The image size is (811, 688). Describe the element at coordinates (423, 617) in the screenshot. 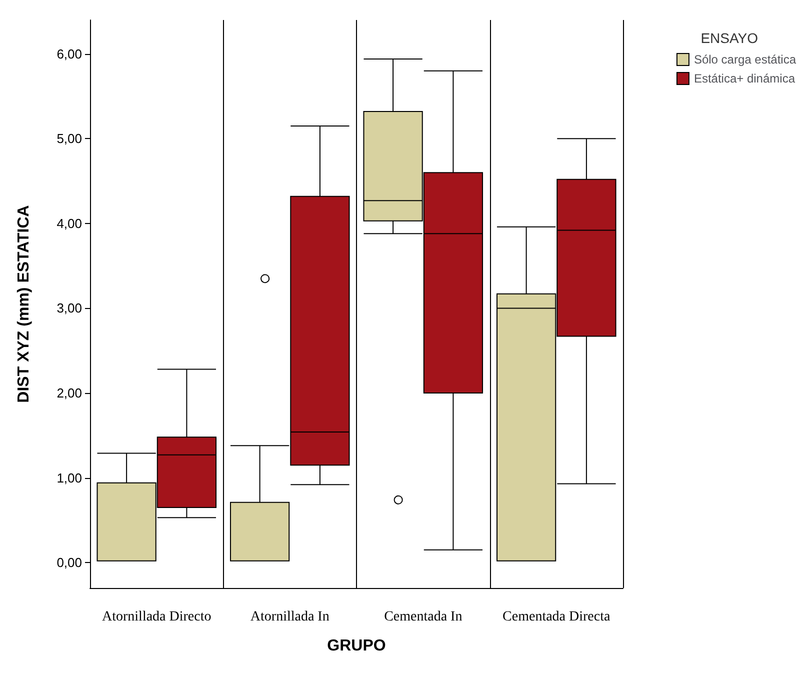

I see `x-tick-label: Cementada In` at that location.